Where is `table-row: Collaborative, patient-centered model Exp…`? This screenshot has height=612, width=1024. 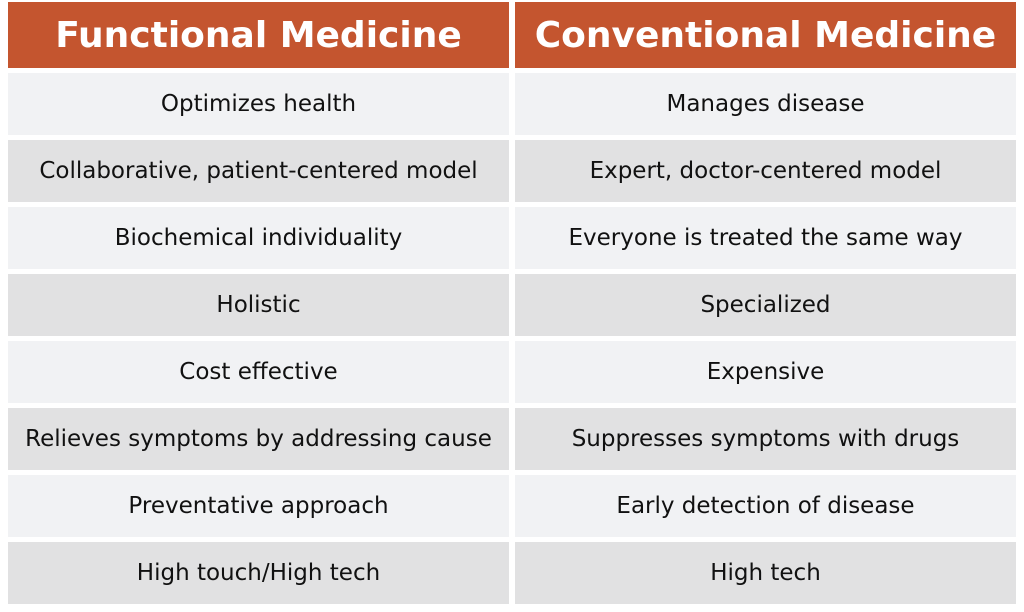 table-row: Collaborative, patient-centered model Exp… is located at coordinates (512, 171).